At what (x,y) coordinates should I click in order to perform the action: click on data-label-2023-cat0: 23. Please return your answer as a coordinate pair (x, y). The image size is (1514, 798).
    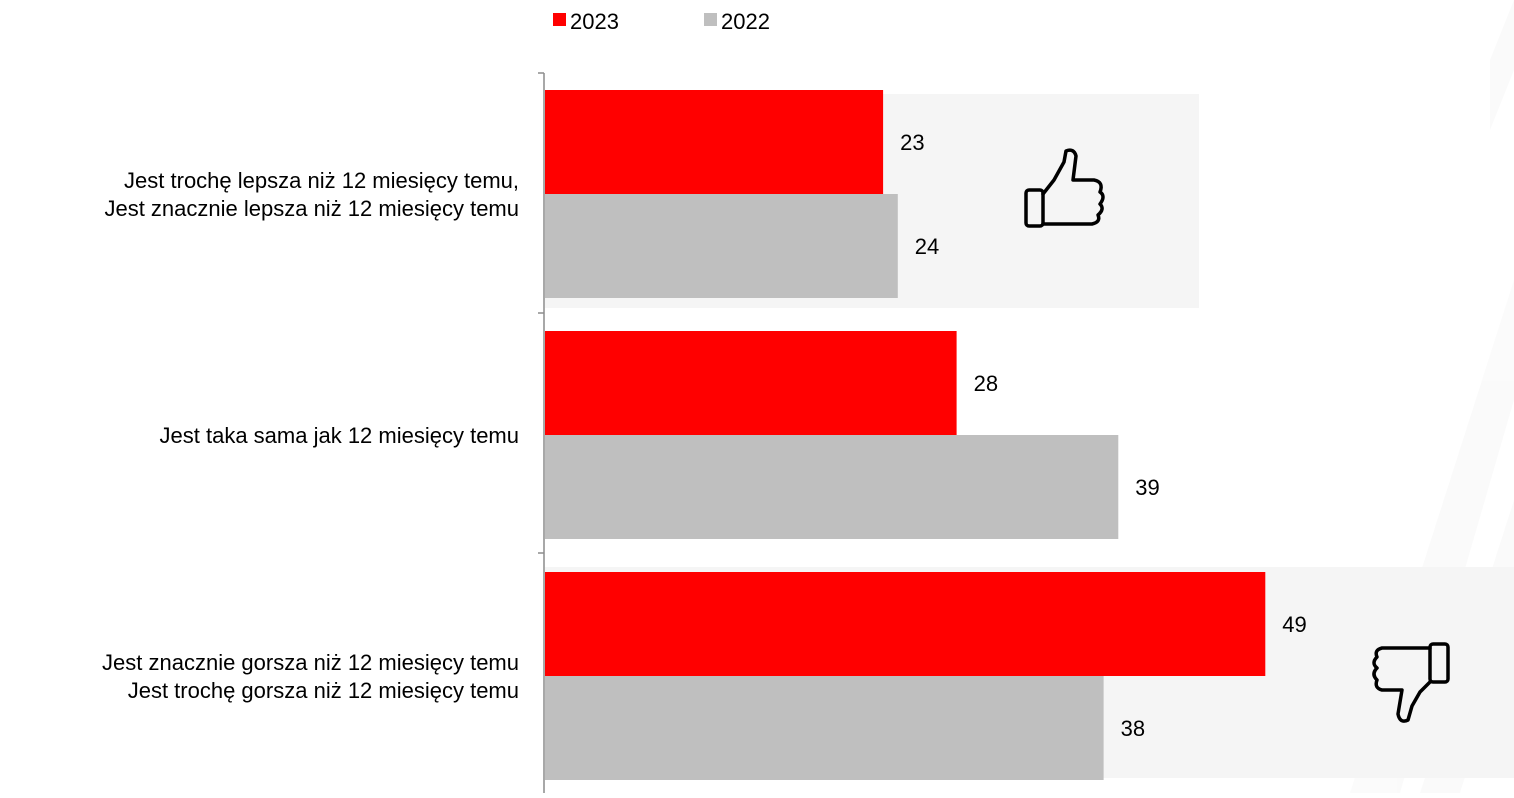
    Looking at the image, I should click on (912, 142).